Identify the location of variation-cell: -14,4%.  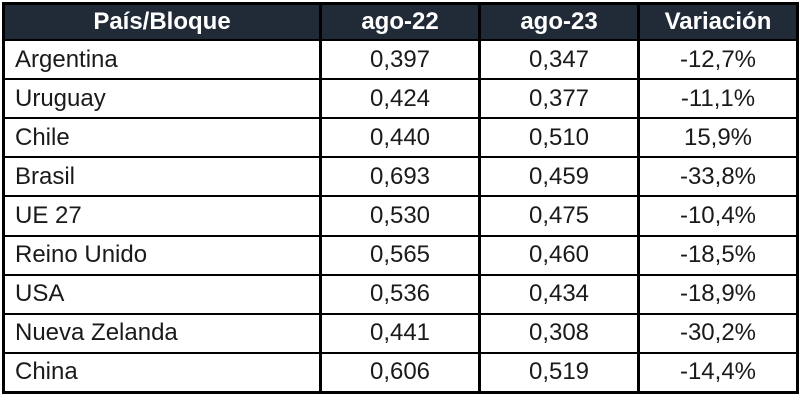
(718, 372).